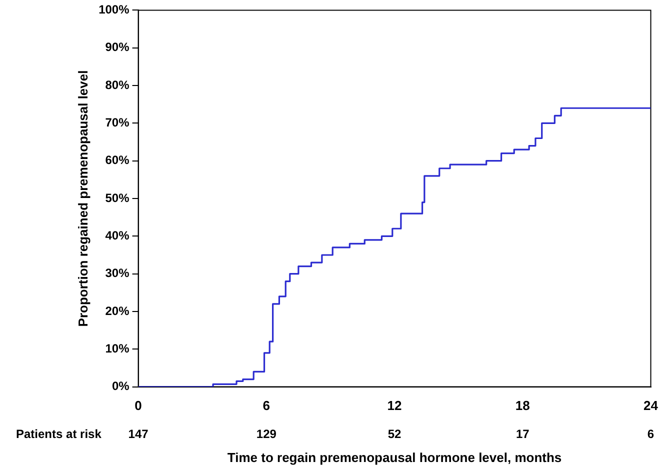 The width and height of the screenshot is (664, 470). What do you see at coordinates (117, 273) in the screenshot?
I see `y-tick-label: 30%` at bounding box center [117, 273].